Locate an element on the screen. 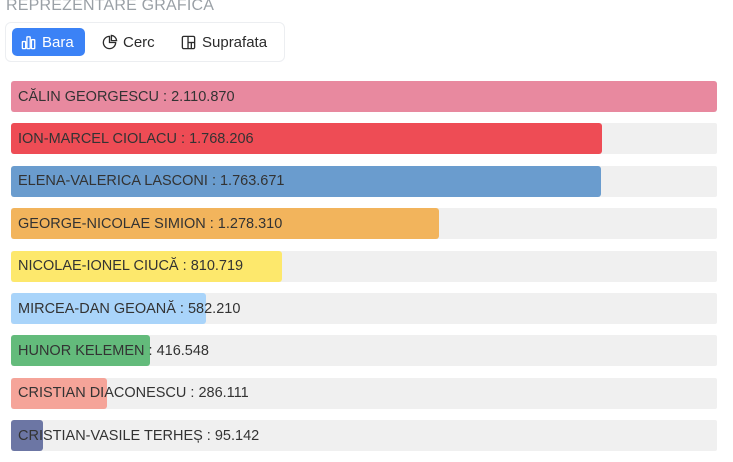  tab-cerc: Cerc is located at coordinates (131, 42).